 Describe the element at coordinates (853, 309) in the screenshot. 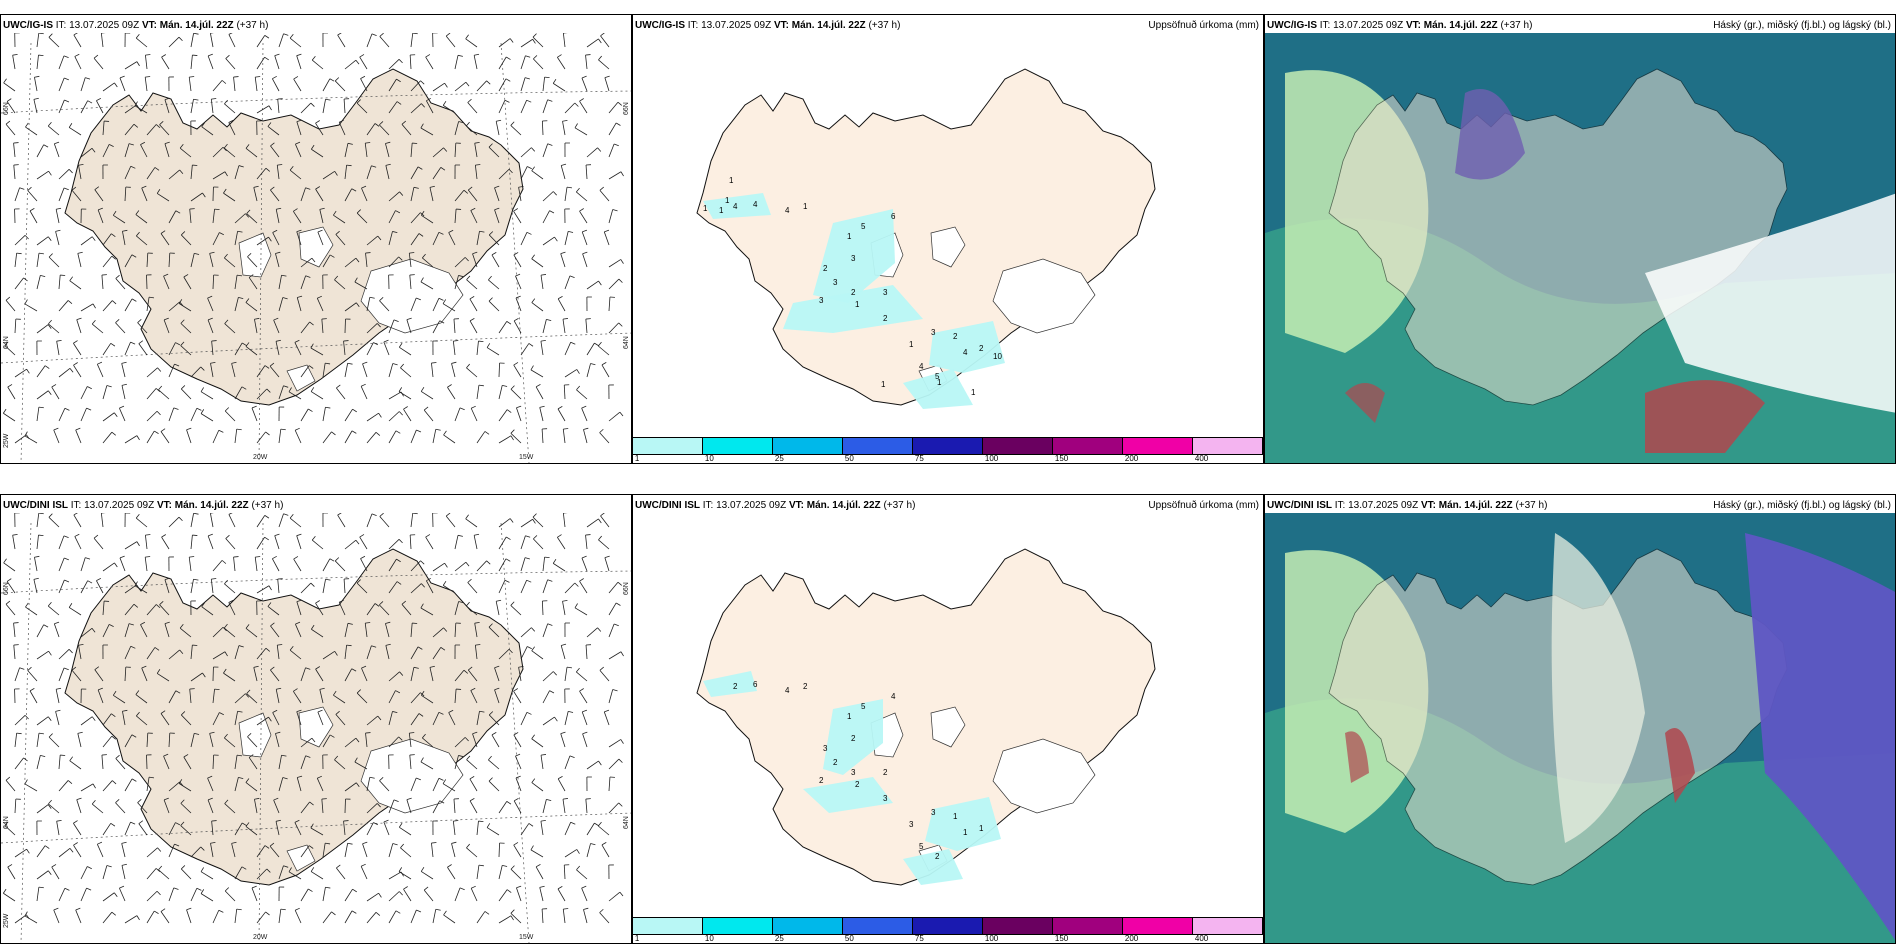

I see `precip-area` at that location.